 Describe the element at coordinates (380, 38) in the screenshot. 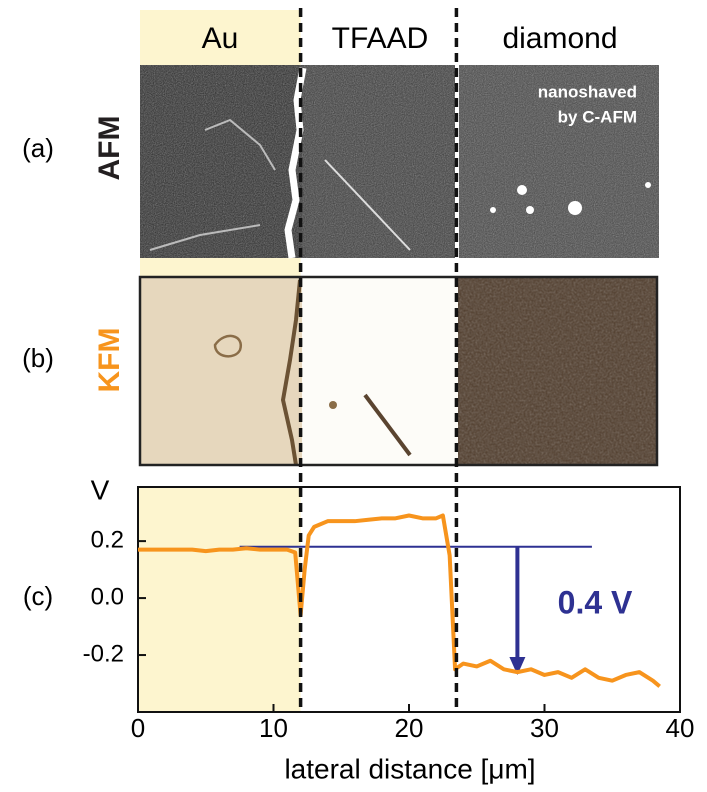

I see `region-label: TFAAD` at that location.